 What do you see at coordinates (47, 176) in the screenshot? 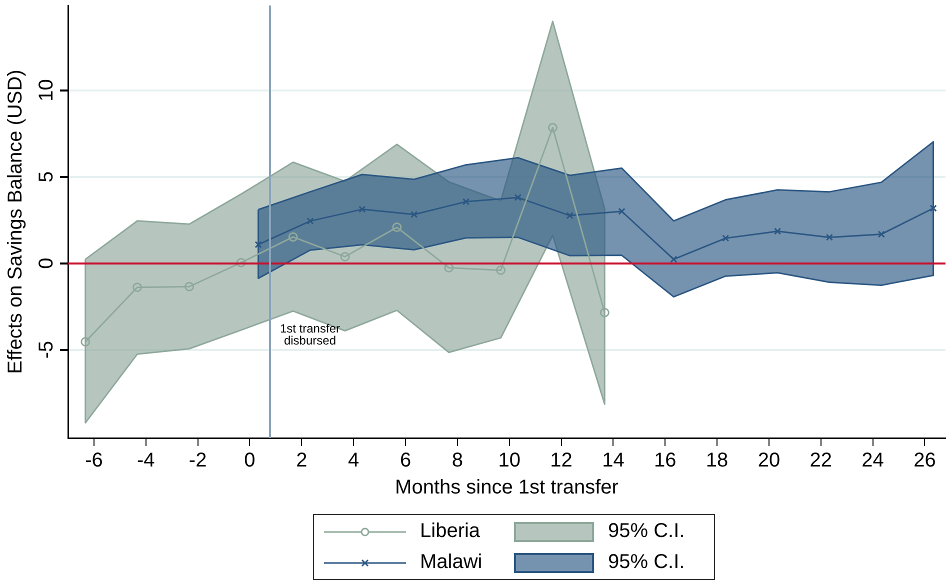
I see `y-tick-label: 5` at bounding box center [47, 176].